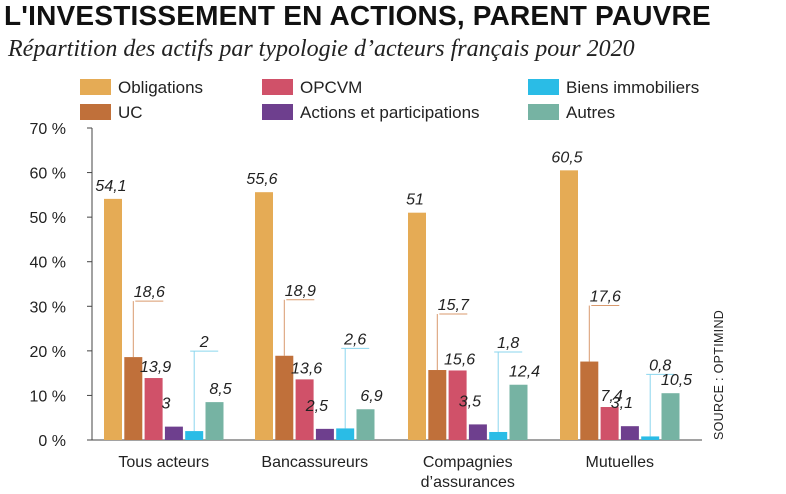 Image resolution: width=786 pixels, height=494 pixels. What do you see at coordinates (261, 179) in the screenshot?
I see `data-label-1-0: 55,6` at bounding box center [261, 179].